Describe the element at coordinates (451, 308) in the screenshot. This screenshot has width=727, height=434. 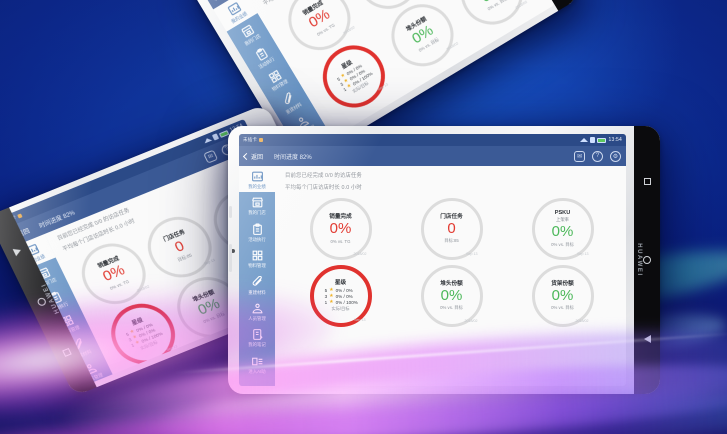
I see `metric-footer: 0% vs. 目标` at that location.